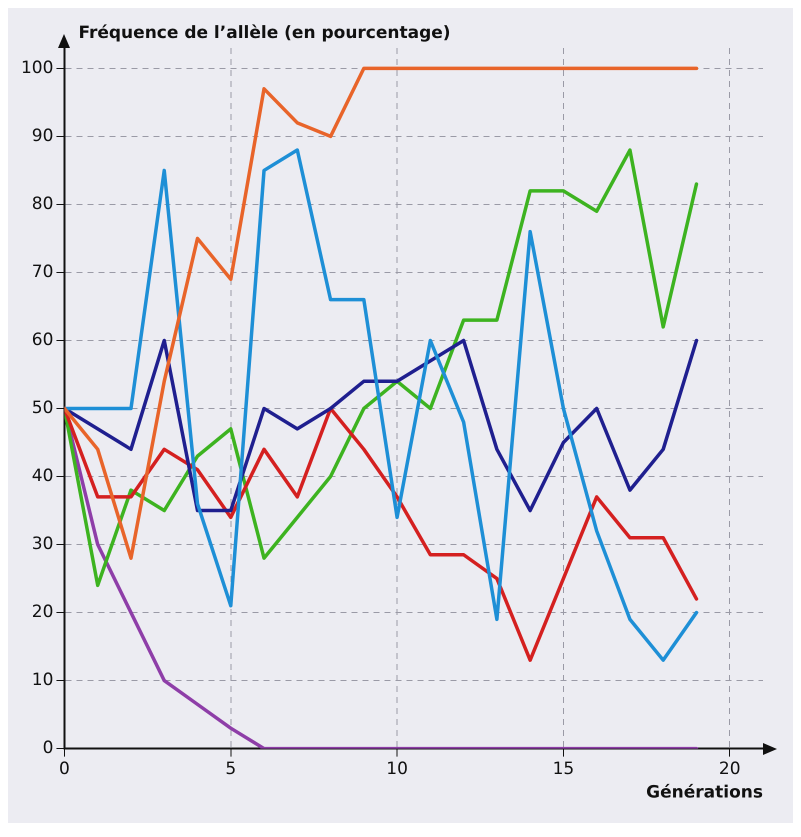  Describe the element at coordinates (397, 769) in the screenshot. I see `x-tick-label: 10` at that location.